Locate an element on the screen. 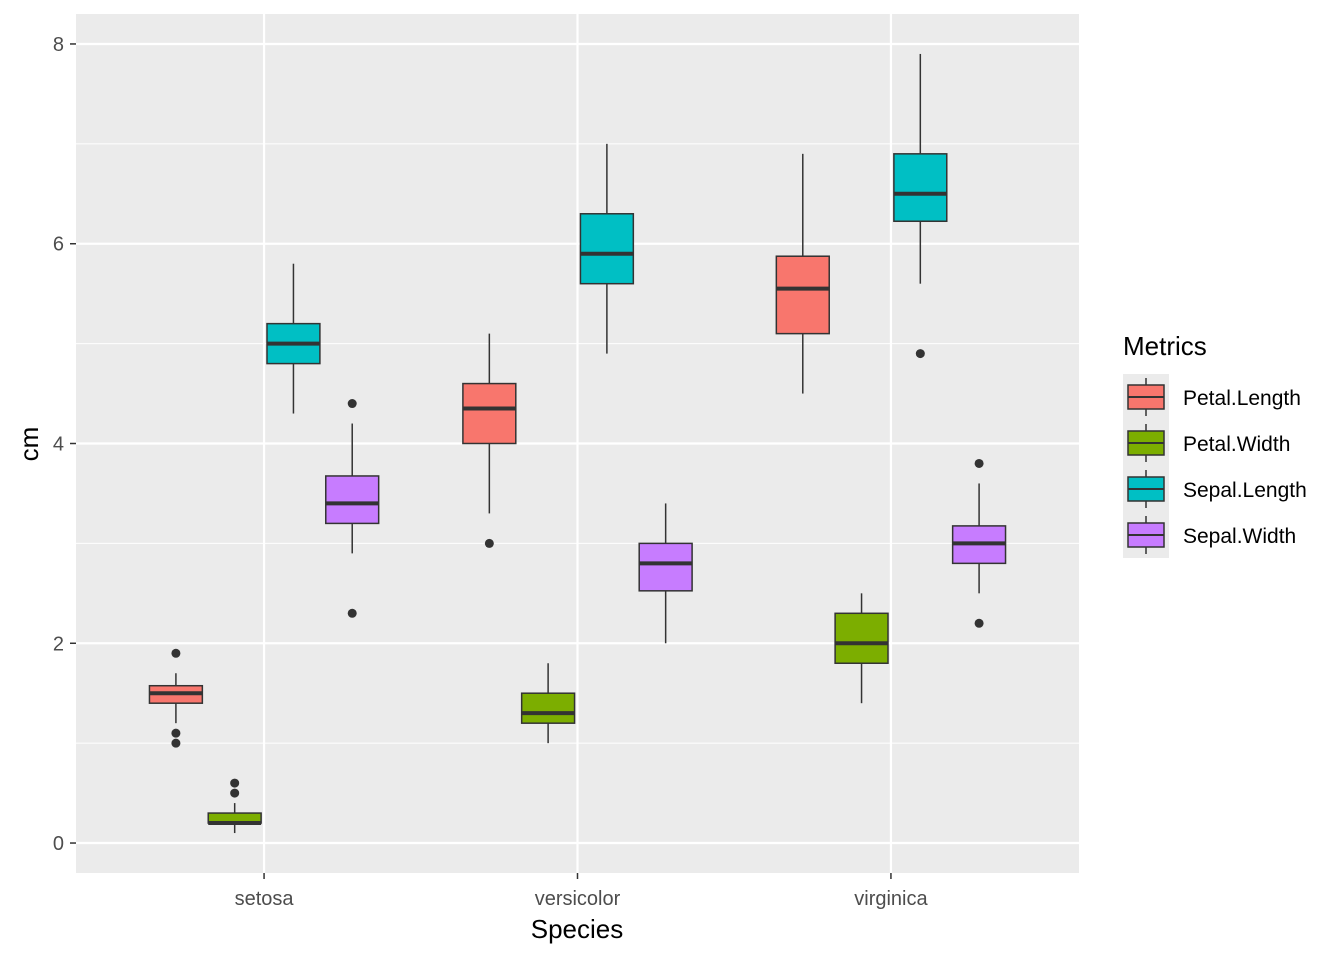 This screenshot has height=960, width=1344. x-axis: setosa versicolor virginica is located at coordinates (581, 891).